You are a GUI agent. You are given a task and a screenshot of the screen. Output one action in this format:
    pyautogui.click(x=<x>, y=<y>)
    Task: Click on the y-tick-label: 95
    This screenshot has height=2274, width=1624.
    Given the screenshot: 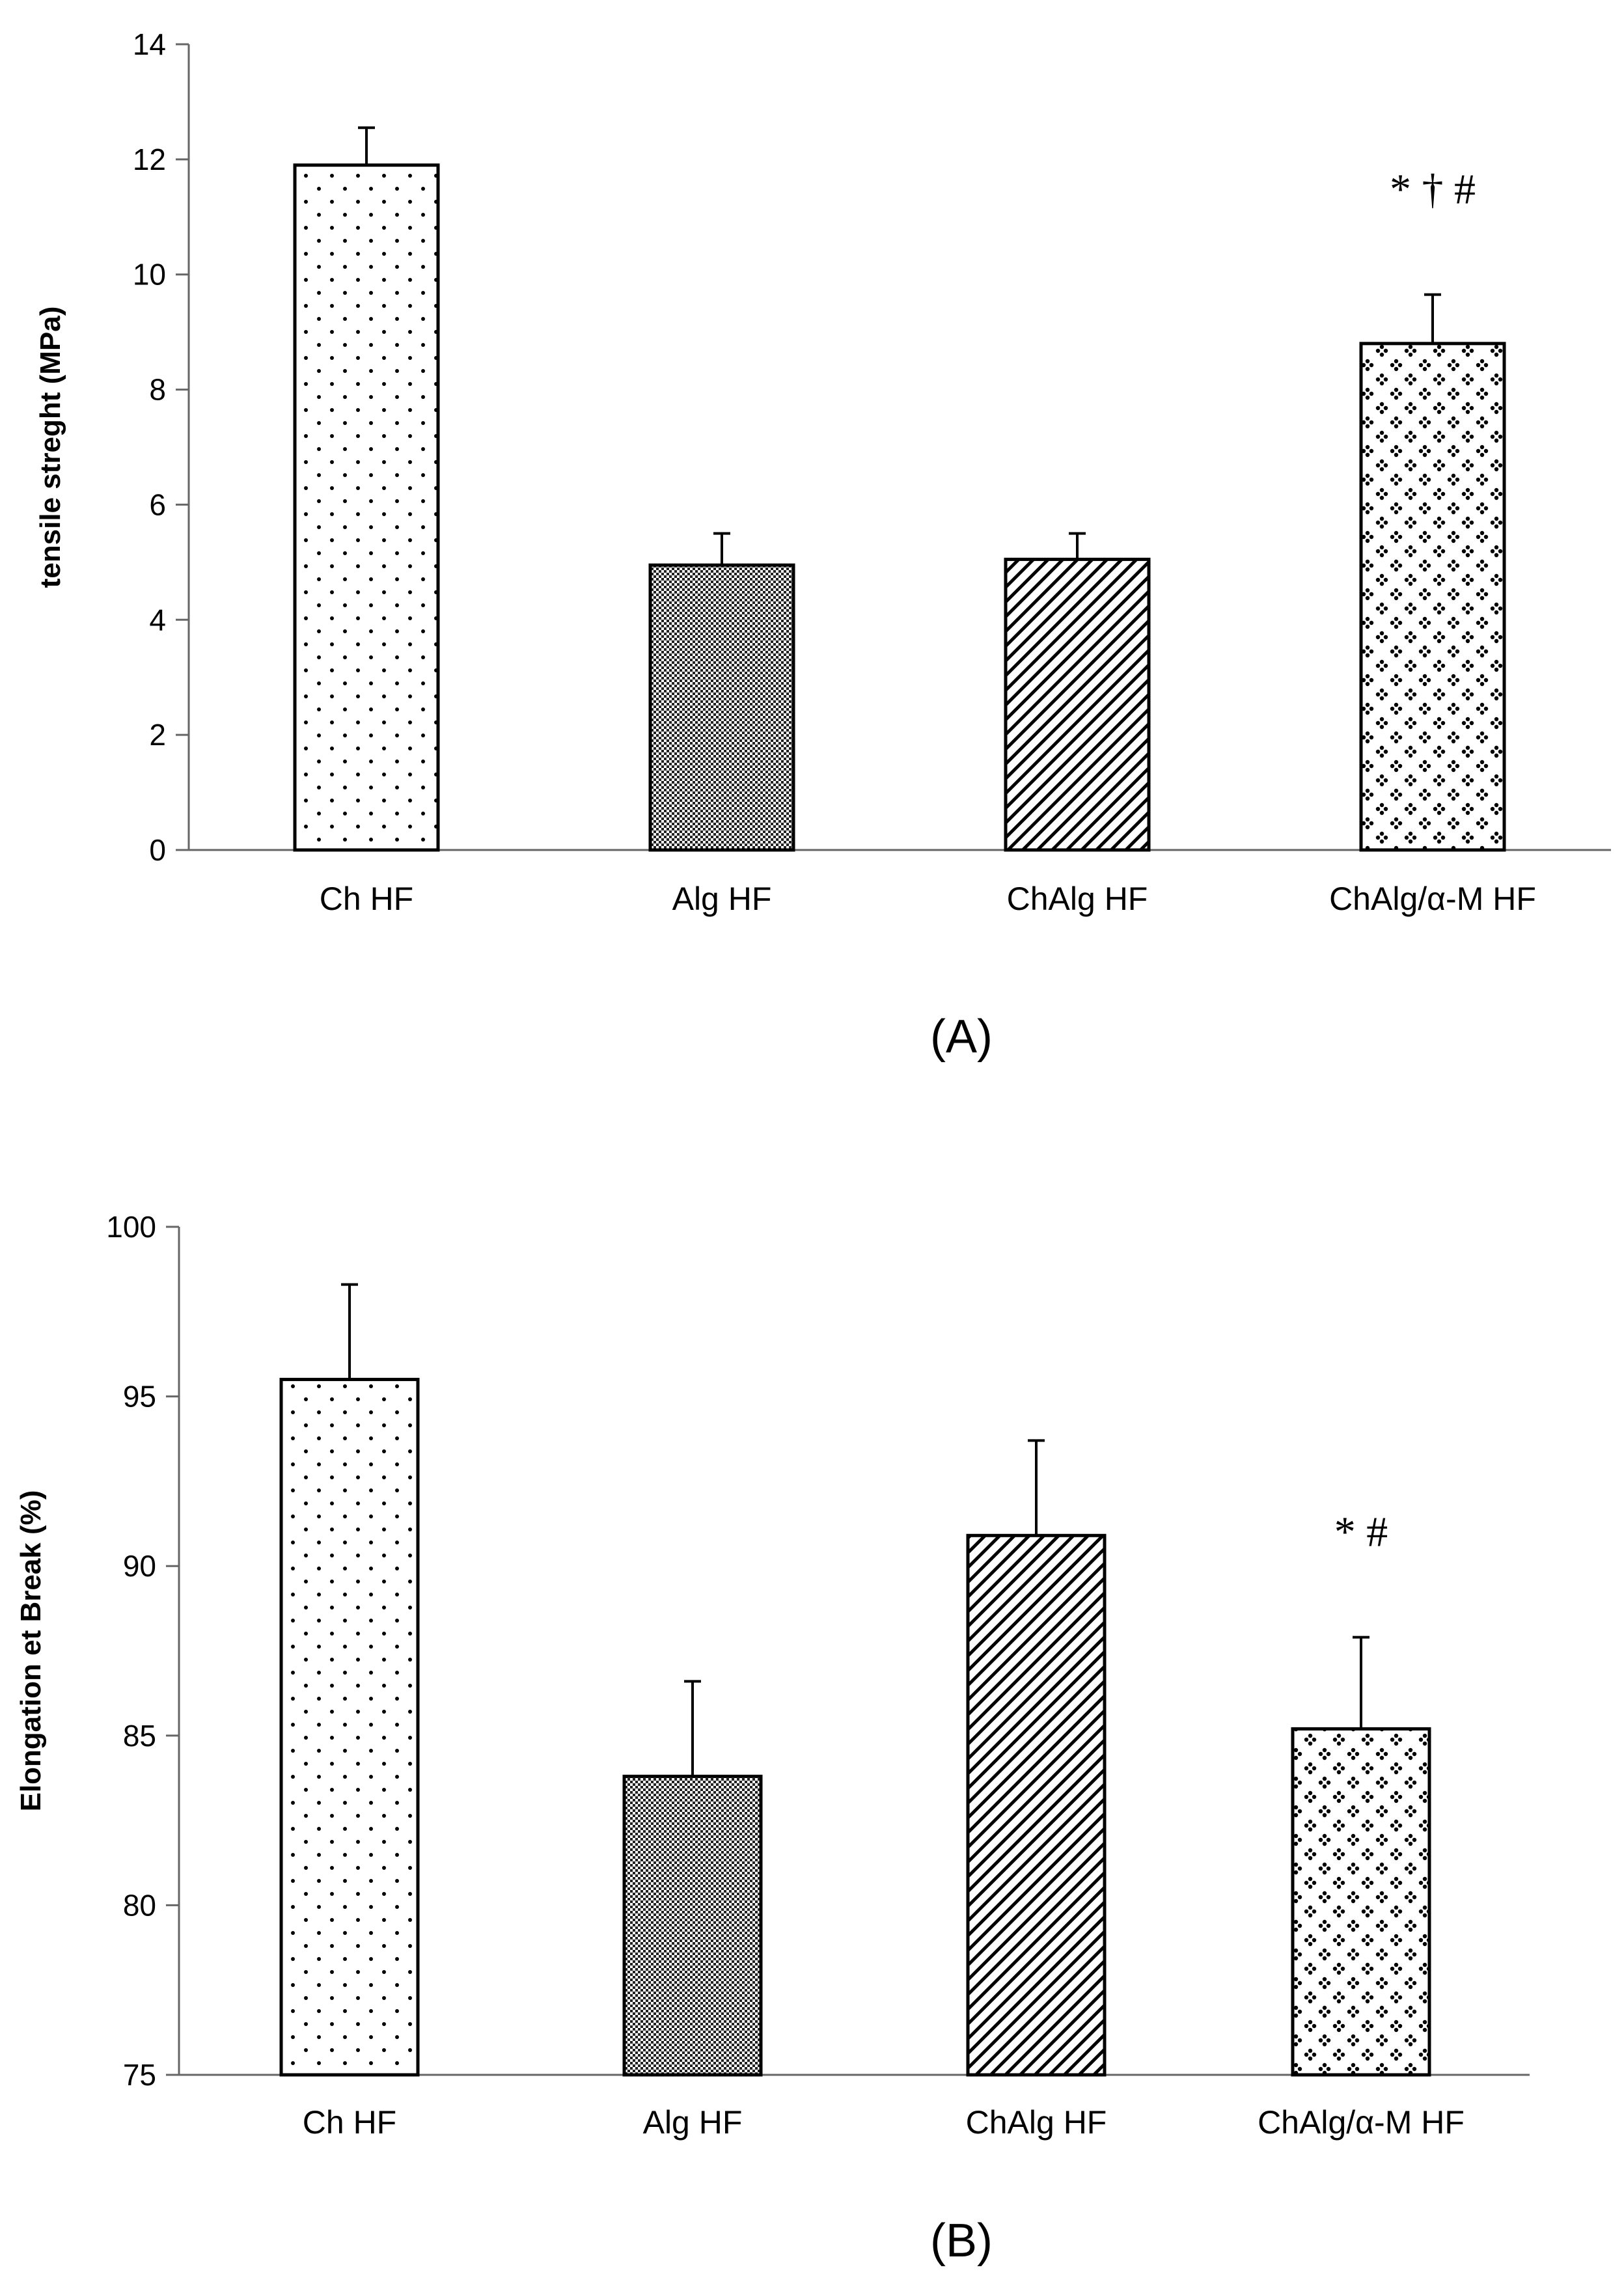 What is the action you would take?
    pyautogui.click(x=139, y=1397)
    